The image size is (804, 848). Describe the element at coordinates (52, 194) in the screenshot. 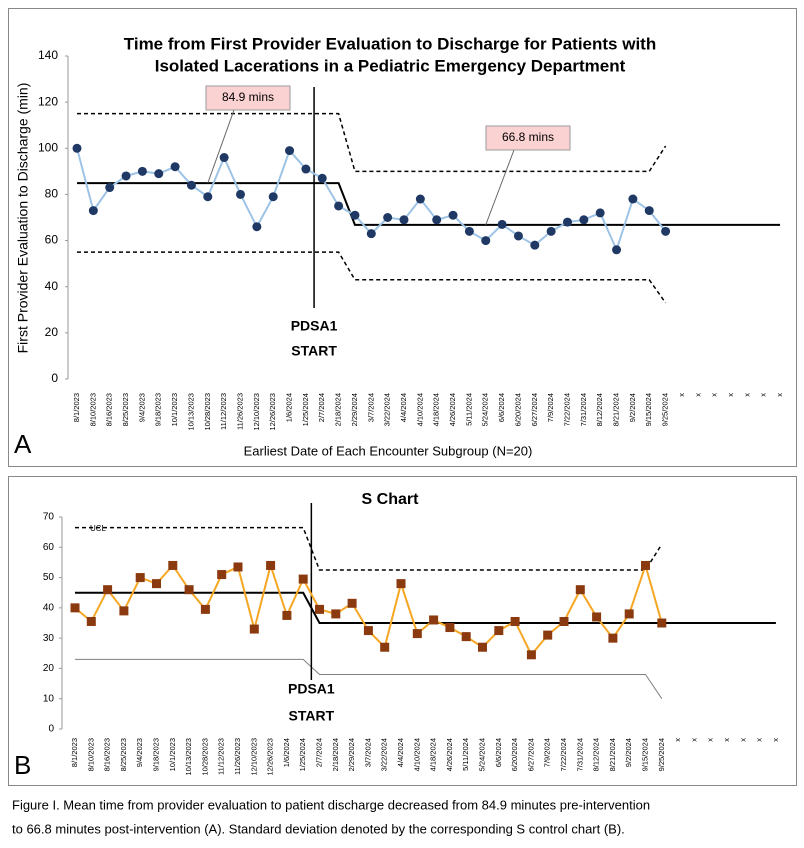

I see `y-tick-label: 80` at that location.